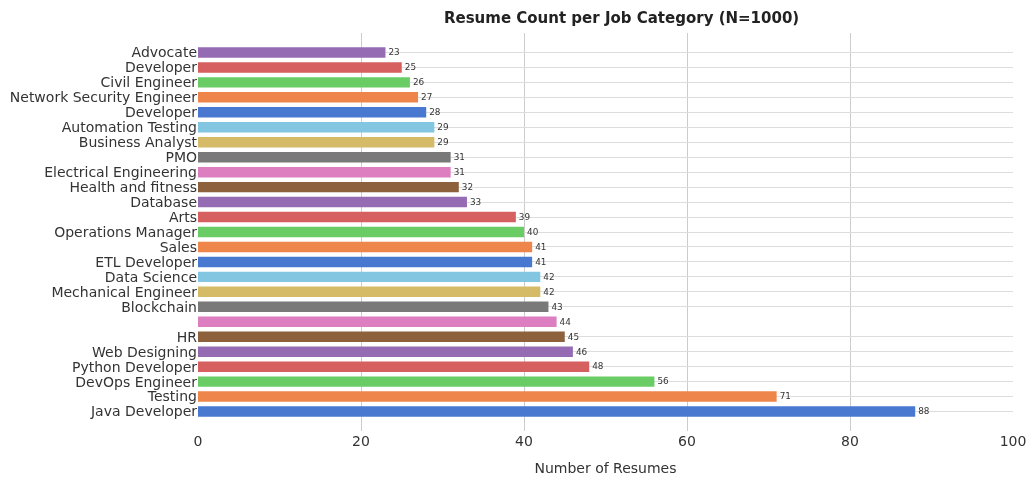 This screenshot has width=1036, height=484. What do you see at coordinates (126, 231) in the screenshot?
I see `y-tick-label: Operations Manager` at bounding box center [126, 231].